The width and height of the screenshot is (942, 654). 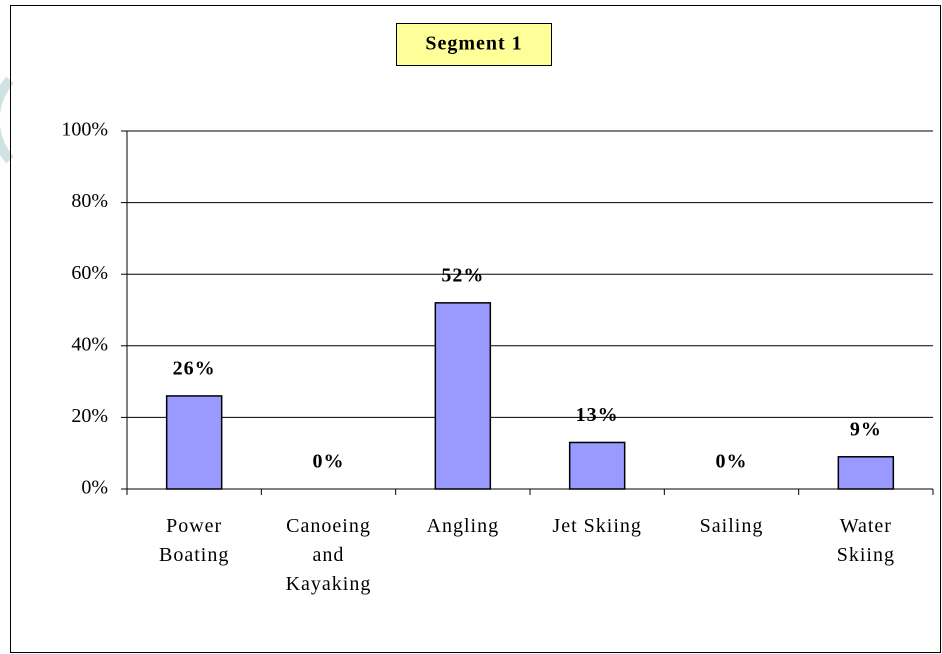 I want to click on y-tick-label: 80%, so click(x=89, y=201).